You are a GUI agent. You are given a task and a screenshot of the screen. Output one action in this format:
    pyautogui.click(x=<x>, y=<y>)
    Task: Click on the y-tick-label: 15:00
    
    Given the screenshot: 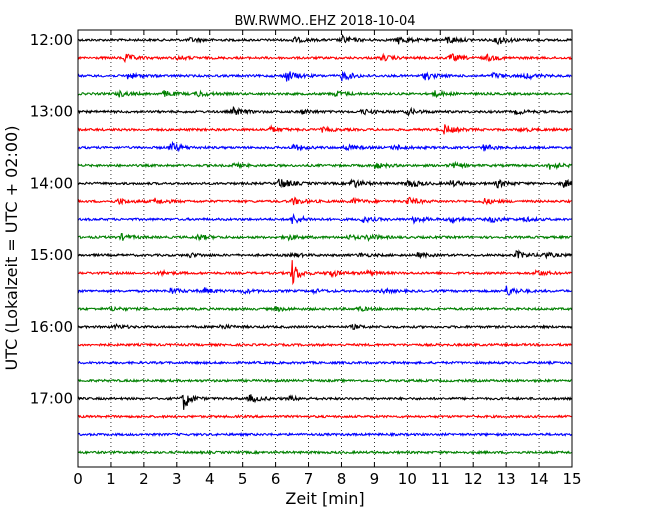 What is the action you would take?
    pyautogui.click(x=51, y=255)
    